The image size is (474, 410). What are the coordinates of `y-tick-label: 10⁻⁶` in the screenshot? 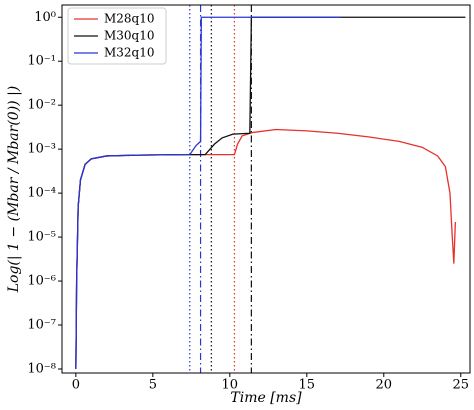 It's located at (41, 281).